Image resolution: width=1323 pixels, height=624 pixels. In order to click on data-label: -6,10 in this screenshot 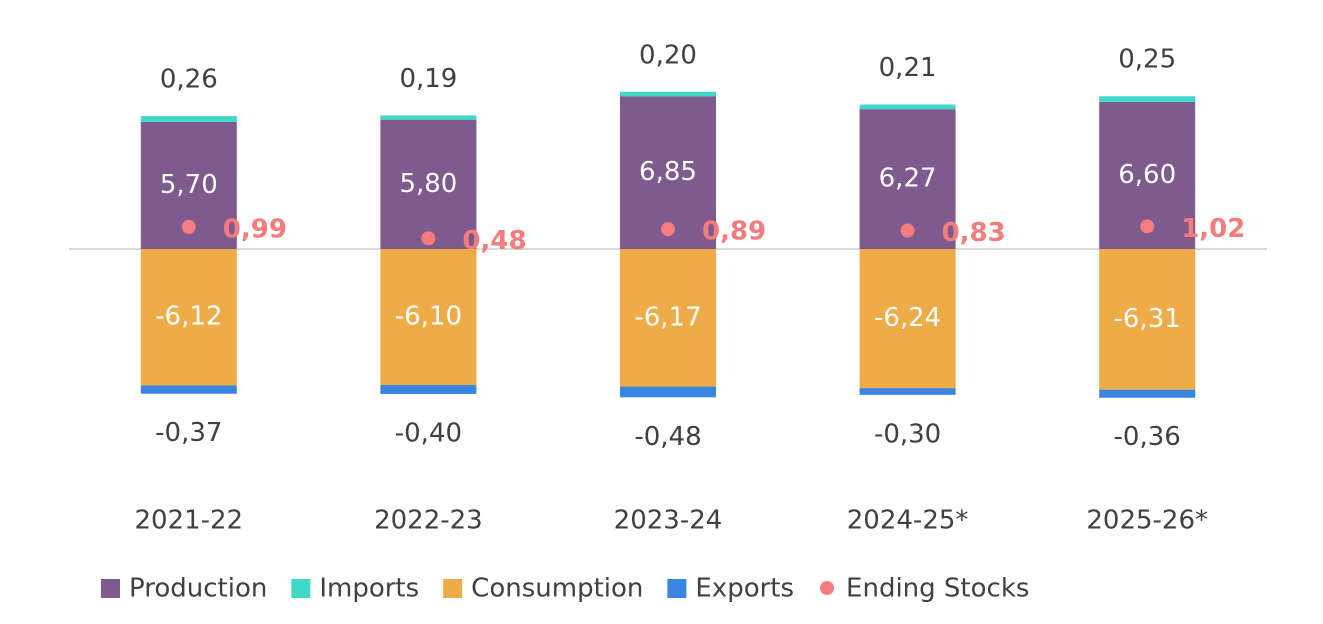, I will do `click(428, 317)`.